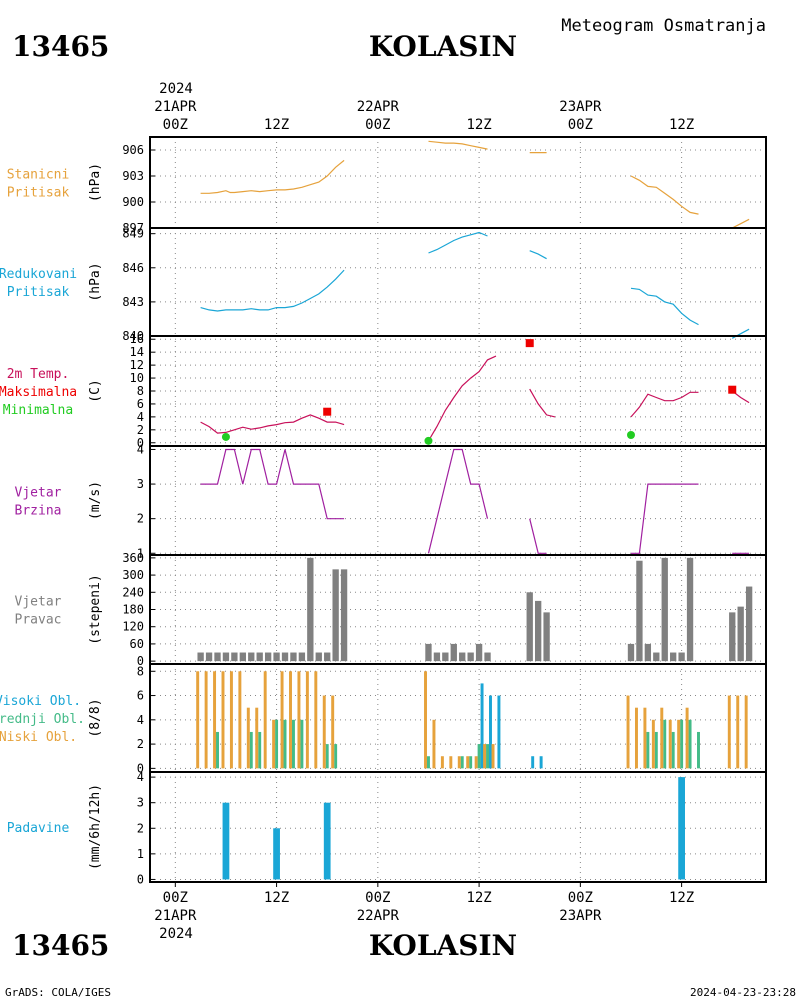  I want to click on y-tick-label: 840, so click(133, 336).